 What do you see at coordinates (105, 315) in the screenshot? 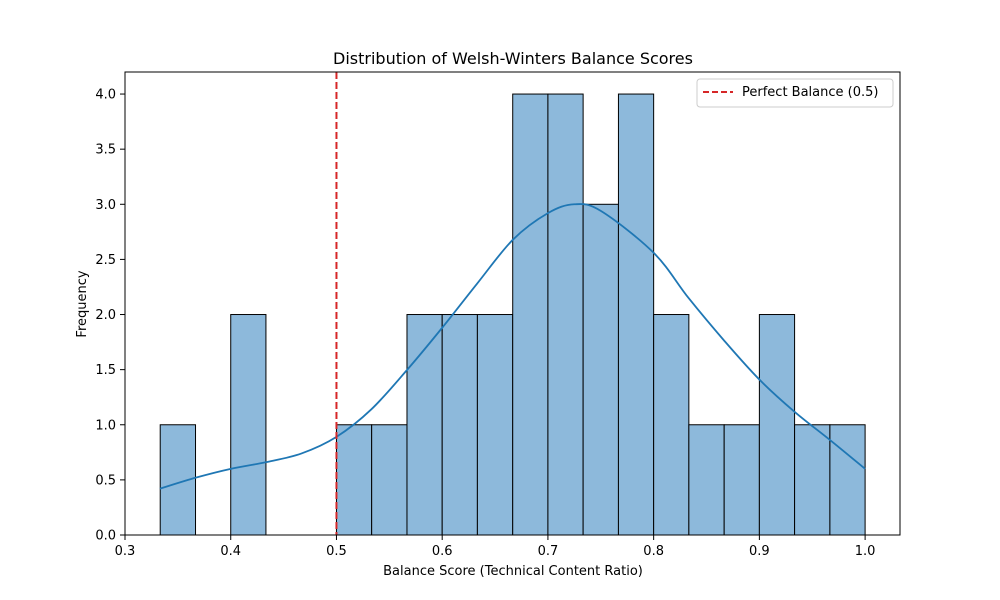
I see `y-tick-label: 2.0` at bounding box center [105, 315].